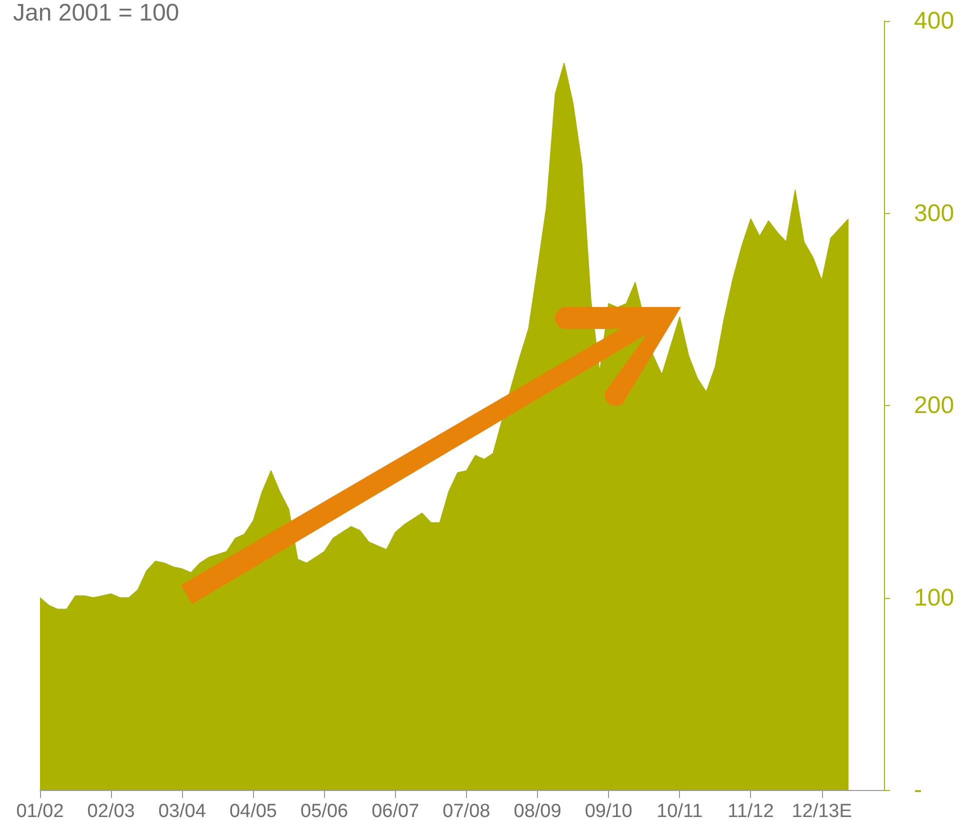 The height and width of the screenshot is (835, 976). Describe the element at coordinates (40, 811) in the screenshot. I see `x-tick-label: 01/02` at that location.